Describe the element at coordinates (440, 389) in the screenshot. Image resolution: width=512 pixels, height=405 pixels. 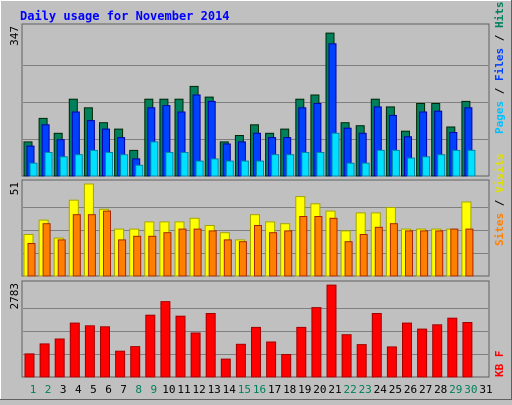
I see `x-tick-label-28: 28` at that location.